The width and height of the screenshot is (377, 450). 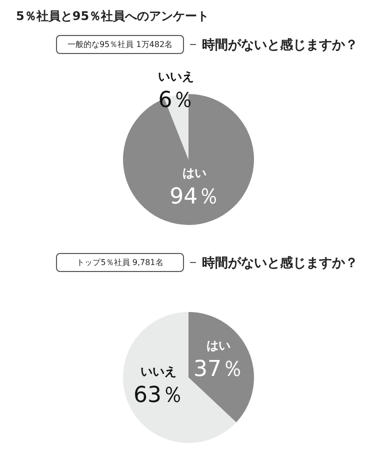 What do you see at coordinates (120, 262) in the screenshot?
I see `chart-subtitle: トップ5％社員 9,781名` at bounding box center [120, 262].